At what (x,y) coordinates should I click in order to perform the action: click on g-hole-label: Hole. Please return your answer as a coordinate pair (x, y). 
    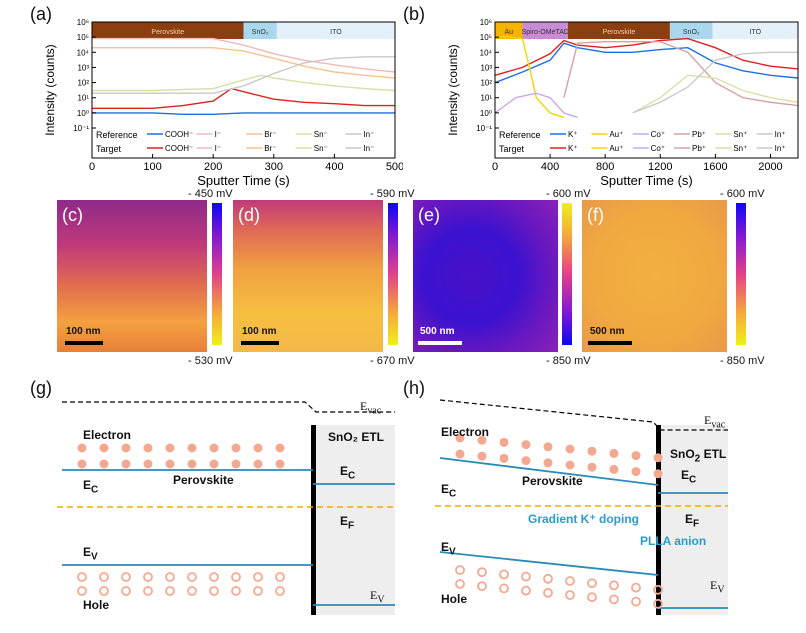
    Looking at the image, I should click on (96, 605).